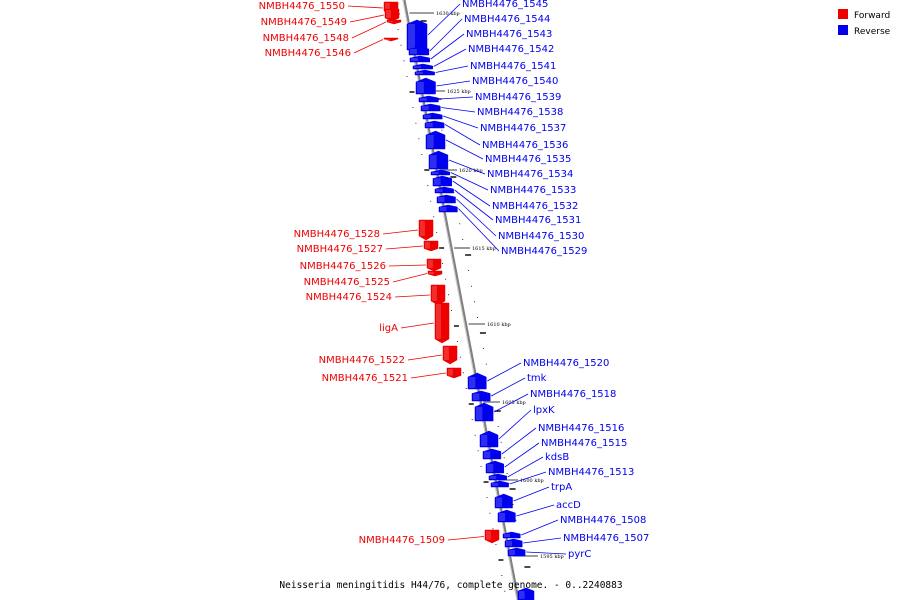 The image size is (900, 600). What do you see at coordinates (544, 410) in the screenshot?
I see `reverse-gene-label: lpxK` at bounding box center [544, 410].